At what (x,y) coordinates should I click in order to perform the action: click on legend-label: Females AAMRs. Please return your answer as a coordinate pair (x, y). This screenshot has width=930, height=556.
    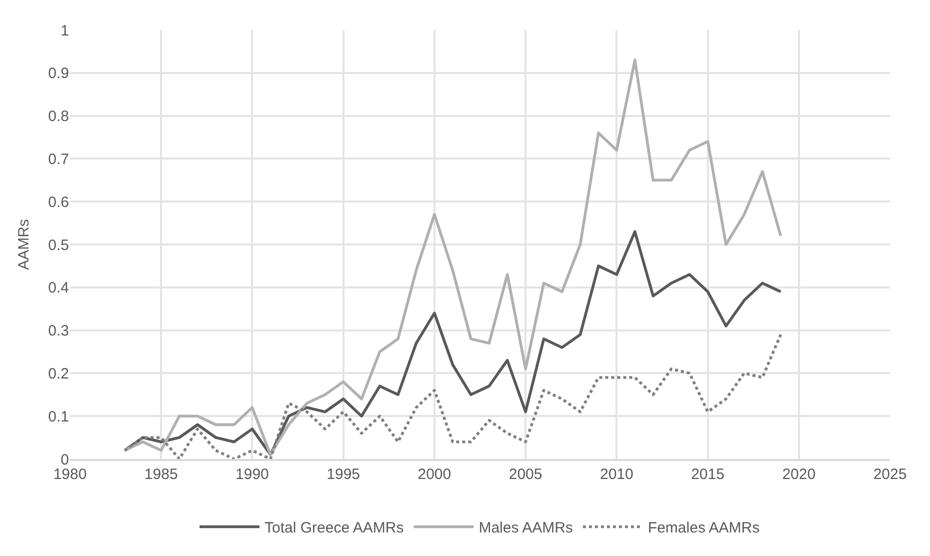
    Looking at the image, I should click on (704, 528).